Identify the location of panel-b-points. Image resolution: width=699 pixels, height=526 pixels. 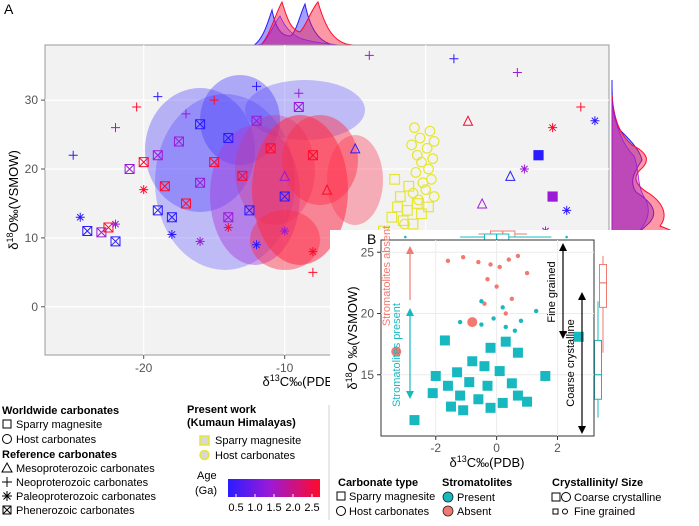
(487, 339).